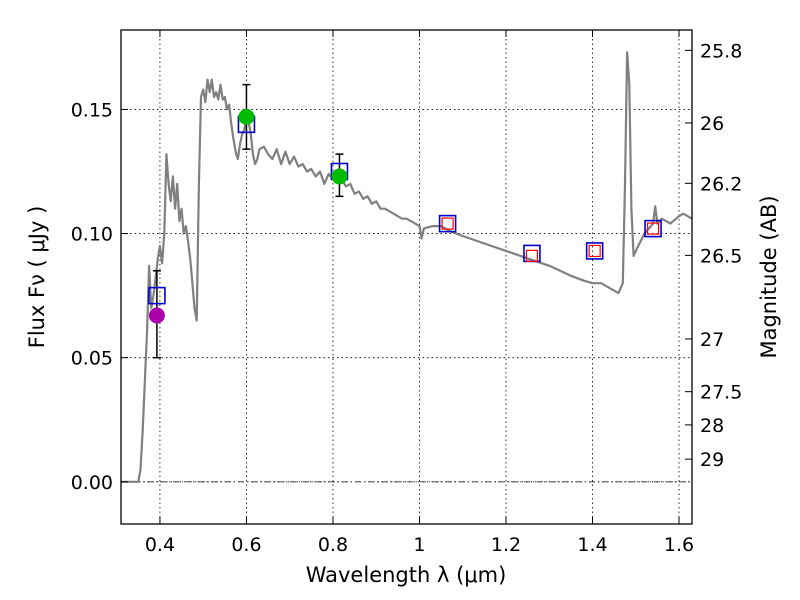 This screenshot has width=800, height=600. Describe the element at coordinates (712, 124) in the screenshot. I see `y2-tick-label: 26` at that location.